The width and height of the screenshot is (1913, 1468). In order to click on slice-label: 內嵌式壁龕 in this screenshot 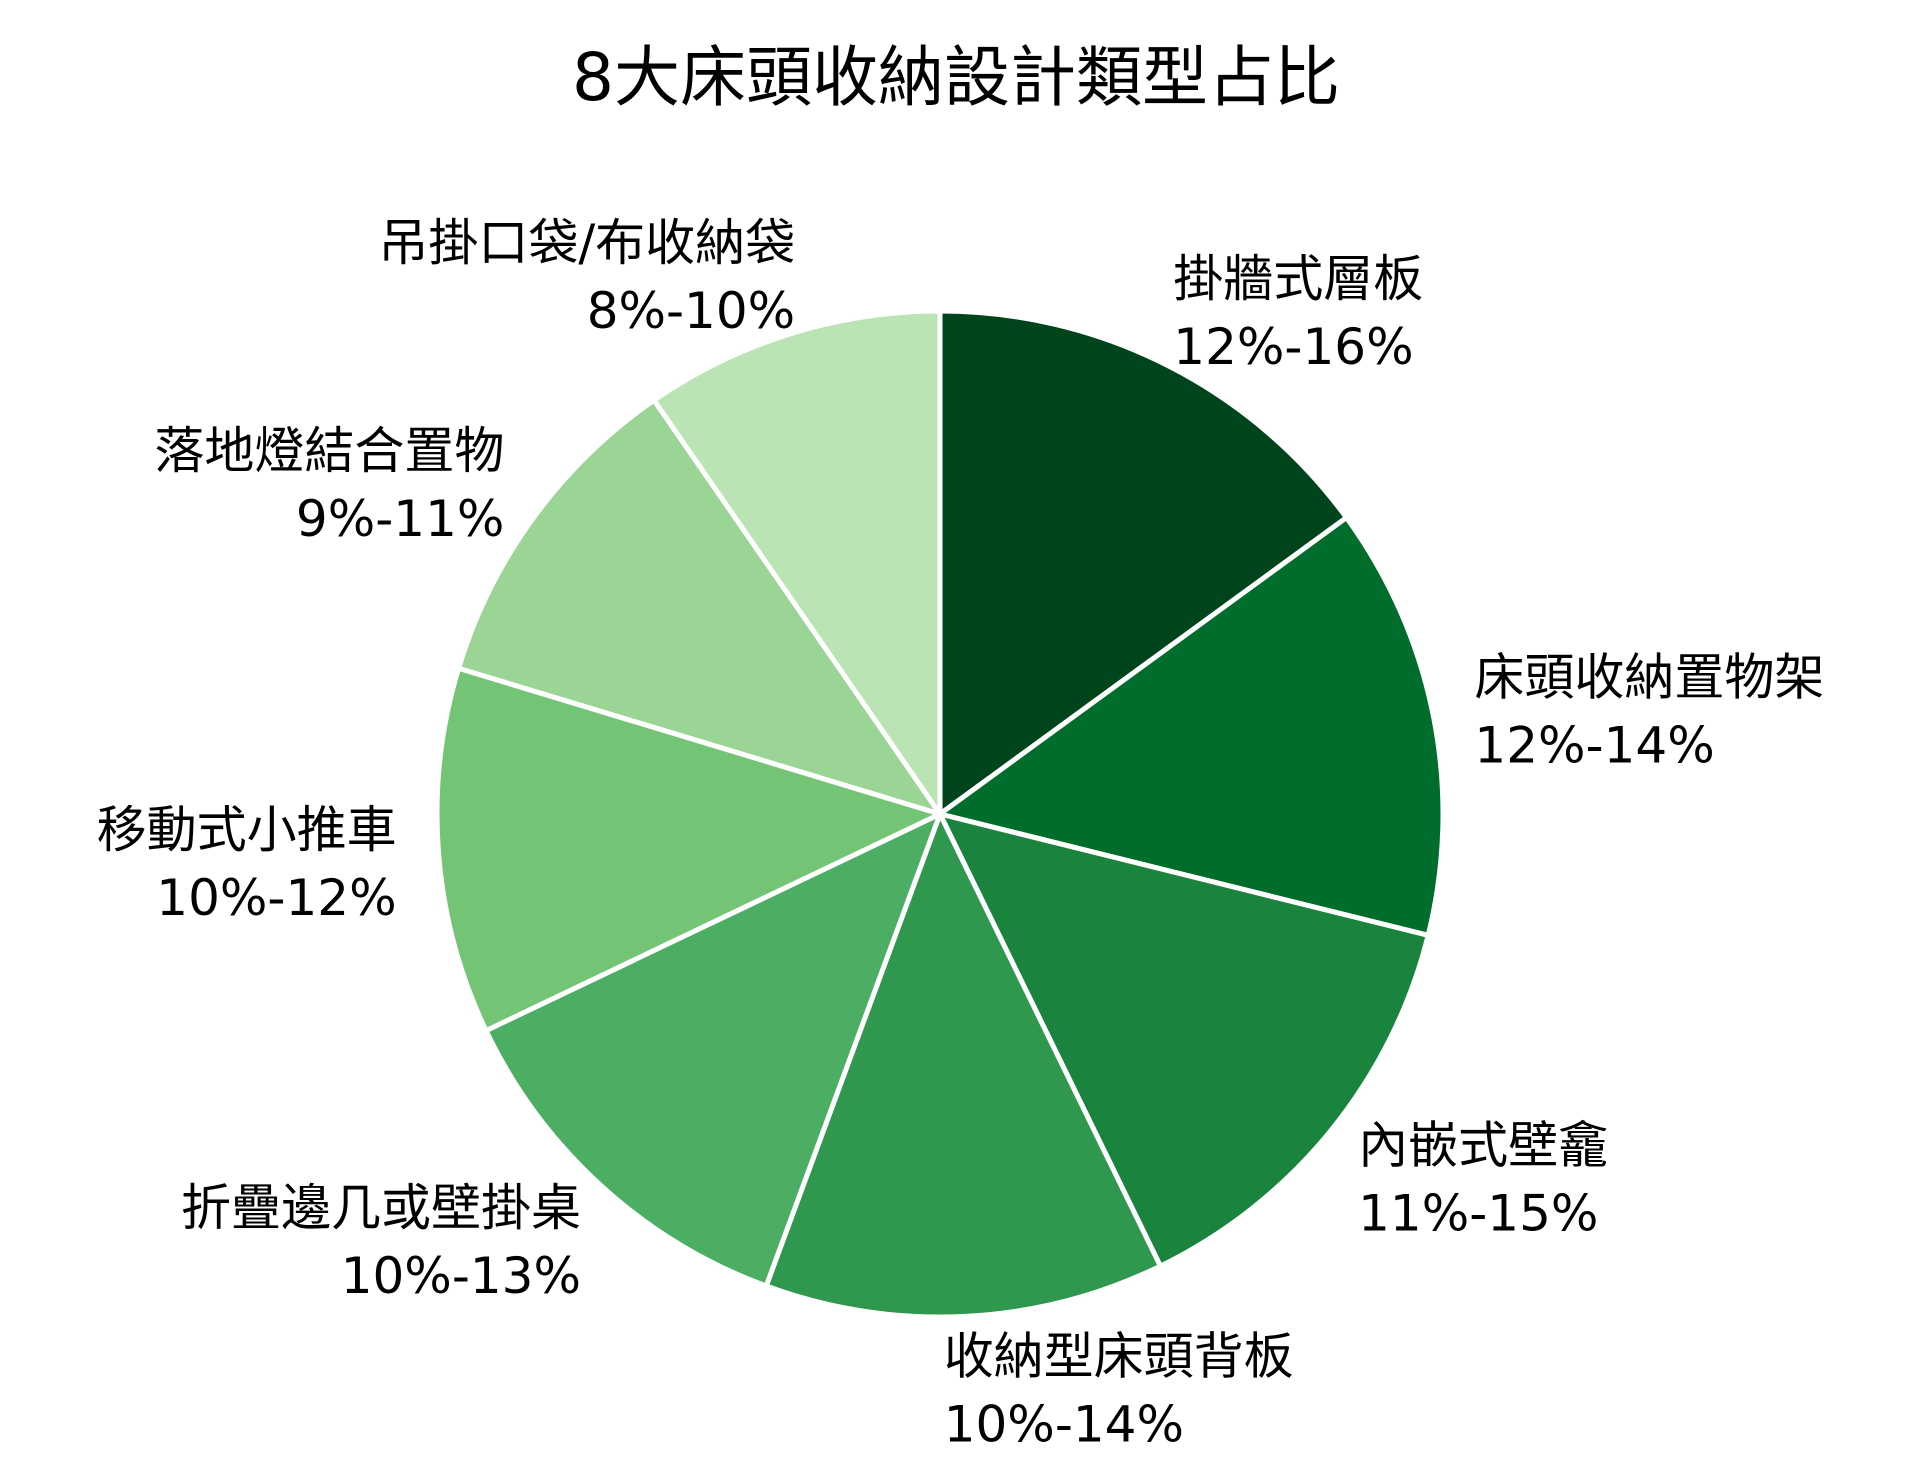, I will do `click(1483, 1146)`.